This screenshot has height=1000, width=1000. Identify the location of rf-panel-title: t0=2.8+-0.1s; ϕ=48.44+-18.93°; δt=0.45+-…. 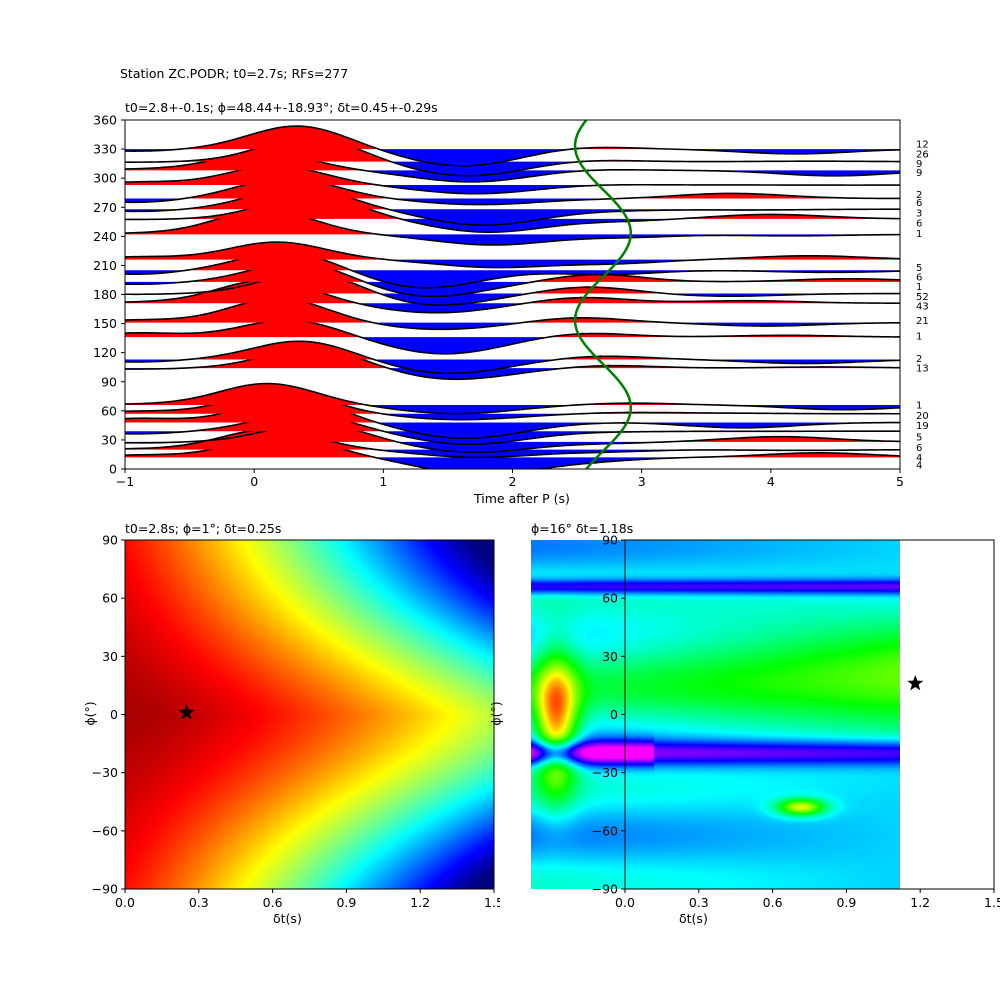
(281, 107).